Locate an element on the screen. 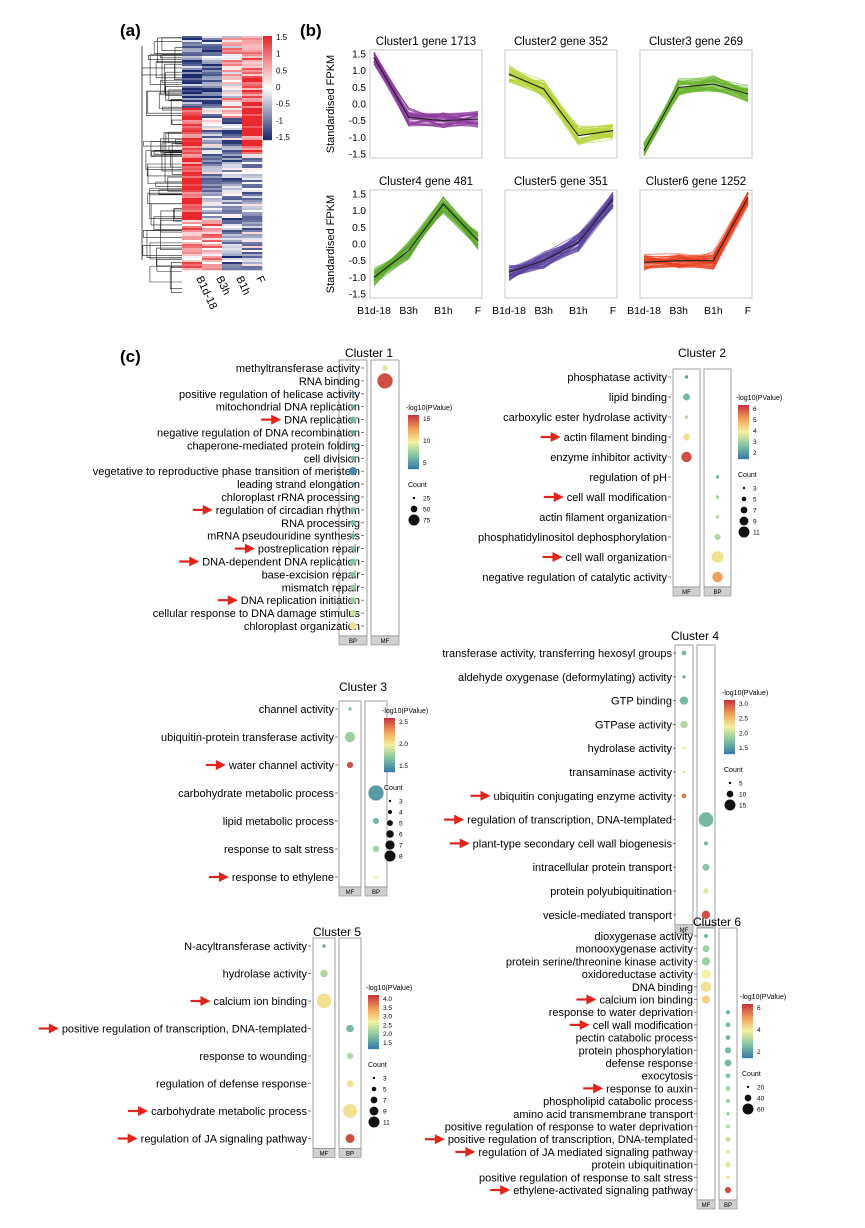 This screenshot has height=1228, width=865. go-term-label: dioxygenase activity is located at coordinates (644, 937).